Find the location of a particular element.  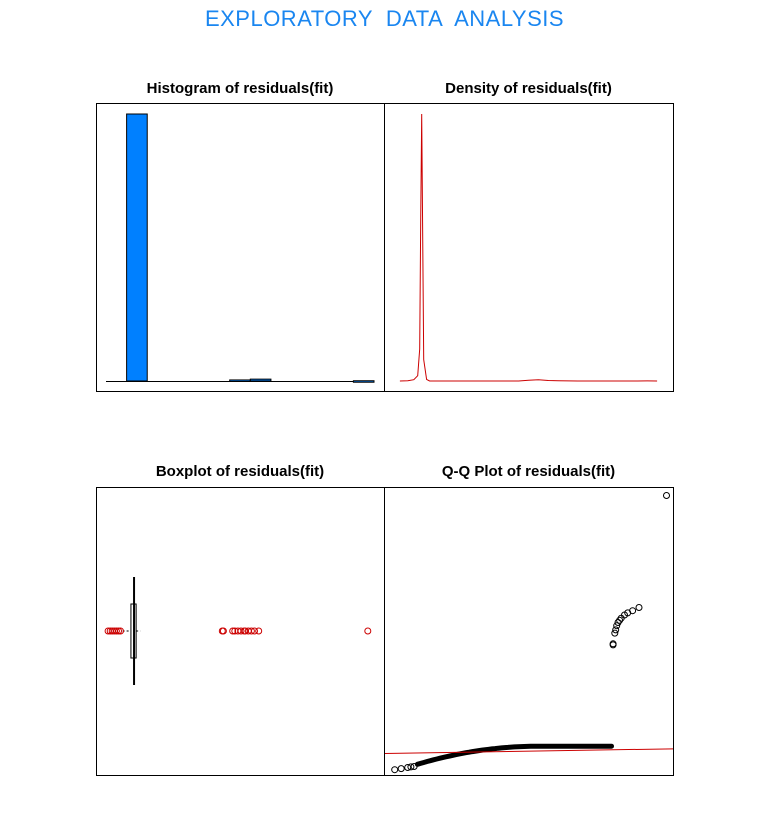

density-marks is located at coordinates (528, 247).